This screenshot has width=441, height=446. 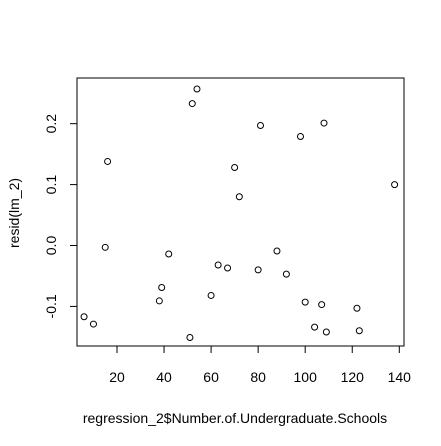 What do you see at coordinates (211, 377) in the screenshot?
I see `x-tick-label: 60` at bounding box center [211, 377].